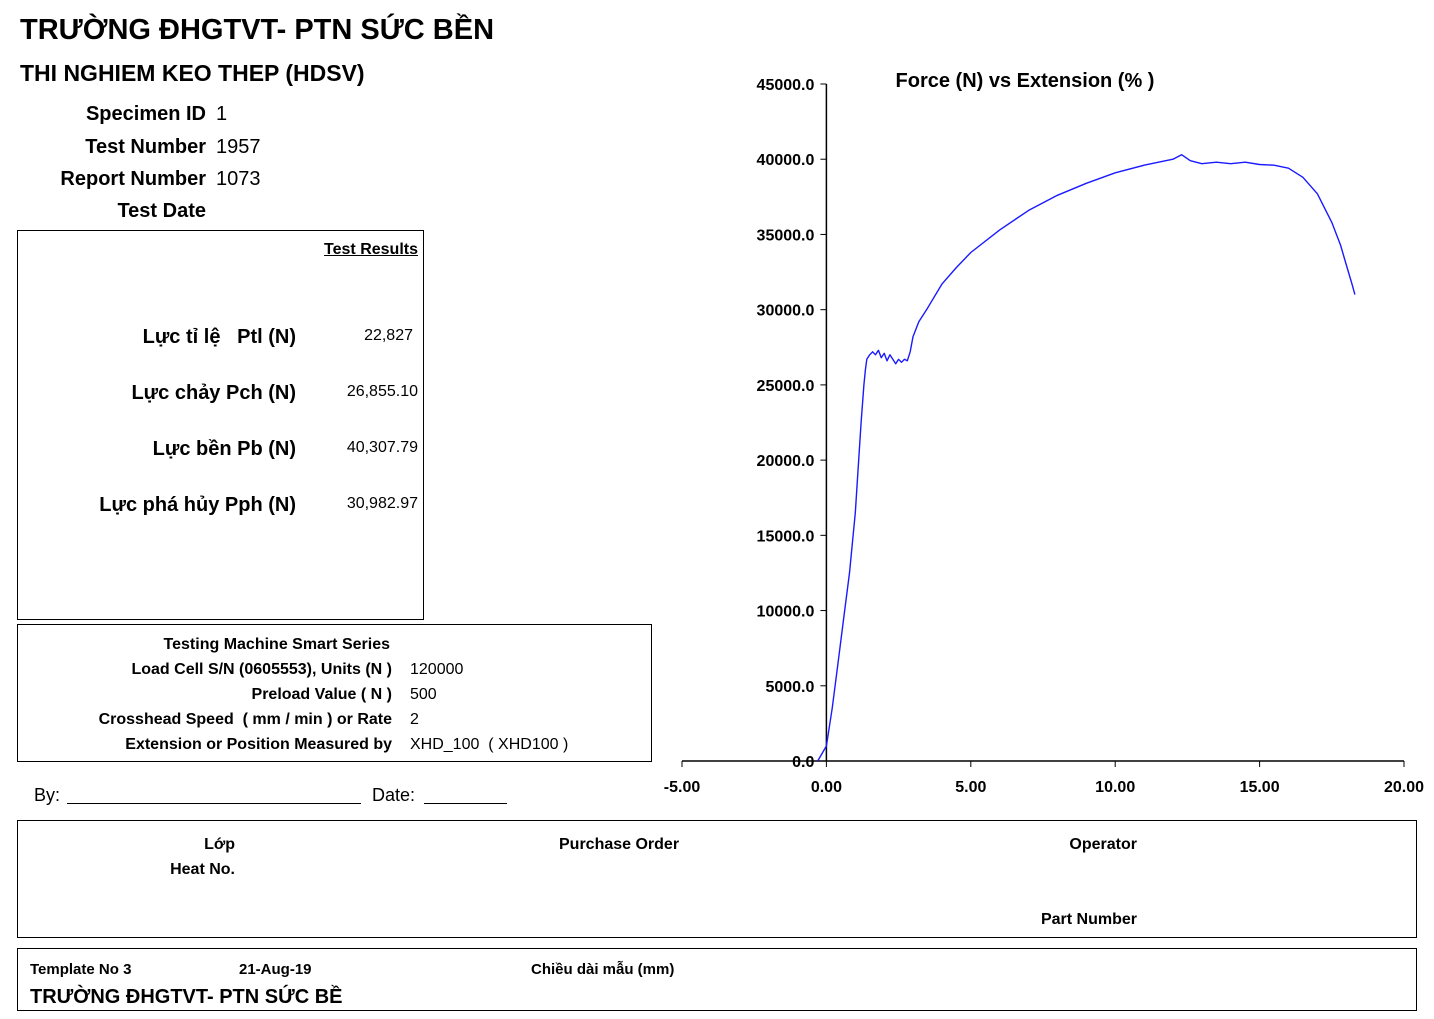  What do you see at coordinates (465, 803) in the screenshot?
I see `date-underline` at bounding box center [465, 803].